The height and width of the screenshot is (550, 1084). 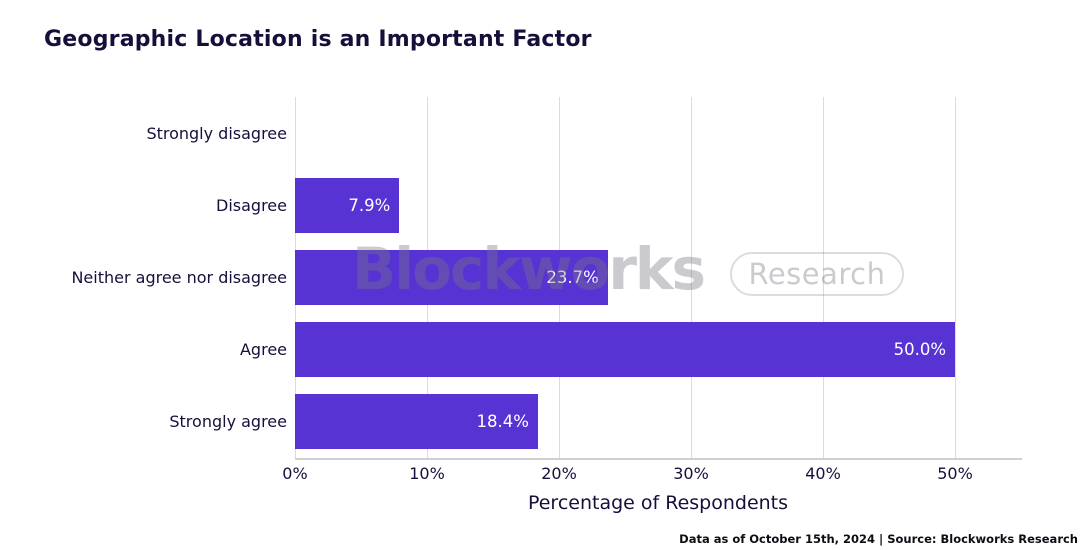 I want to click on bar-value-label: 18.4%, so click(x=502, y=422).